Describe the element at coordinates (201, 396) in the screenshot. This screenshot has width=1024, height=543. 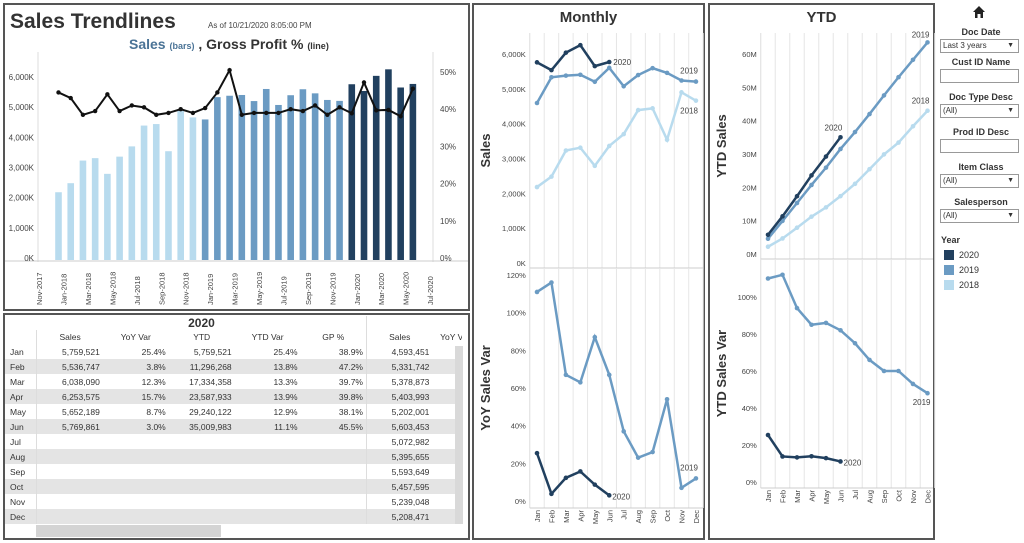
I see `table-cell: 23,587,933` at that location.